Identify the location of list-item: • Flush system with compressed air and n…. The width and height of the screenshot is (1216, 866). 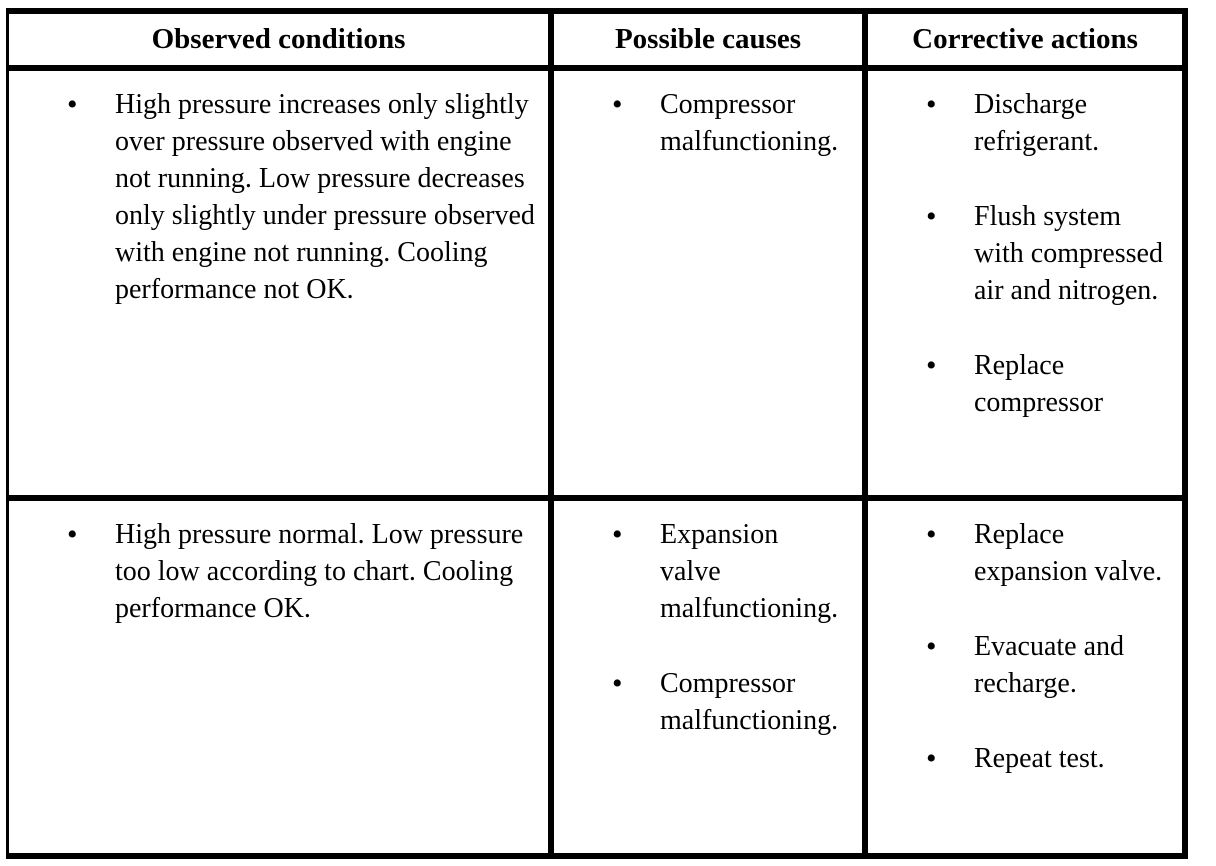
(1018, 253).